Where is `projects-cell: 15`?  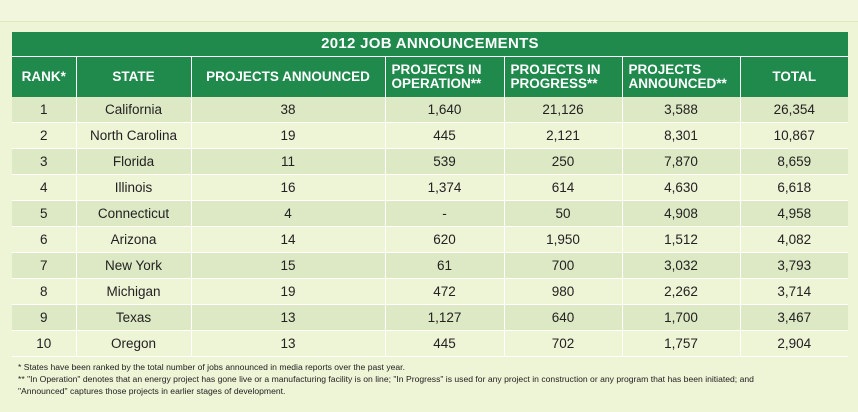 projects-cell: 15 is located at coordinates (288, 265).